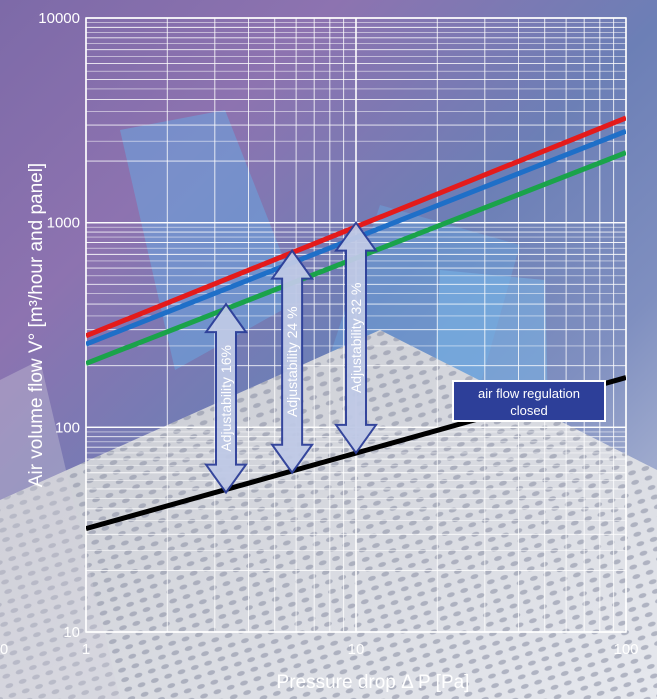 The height and width of the screenshot is (699, 657). I want to click on y-tick-label: 1000, so click(63, 223).